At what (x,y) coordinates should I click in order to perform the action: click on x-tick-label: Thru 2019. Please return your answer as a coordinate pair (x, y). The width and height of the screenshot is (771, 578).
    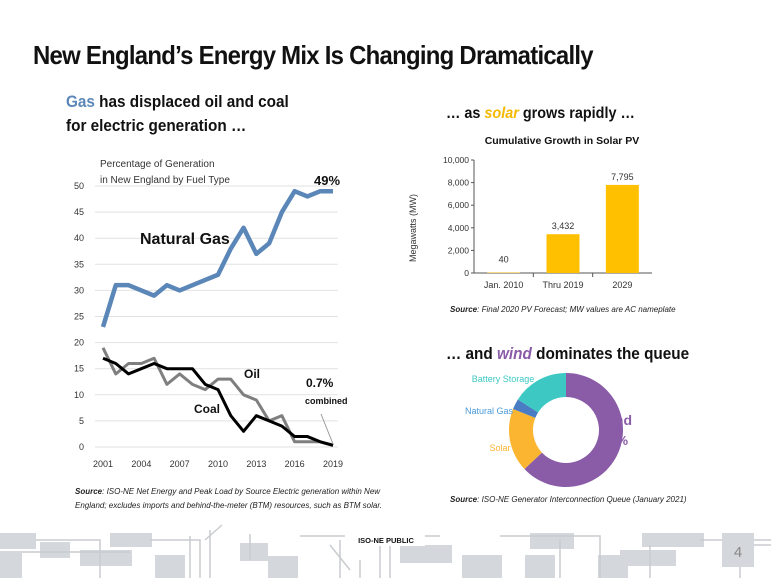
    Looking at the image, I should click on (562, 285).